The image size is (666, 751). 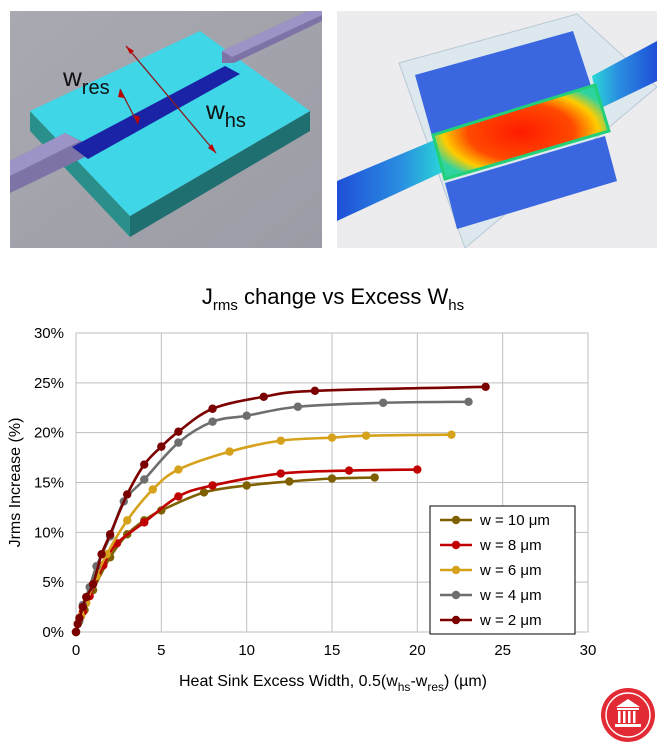 What do you see at coordinates (588, 650) in the screenshot?
I see `x-tick-label: 30` at bounding box center [588, 650].